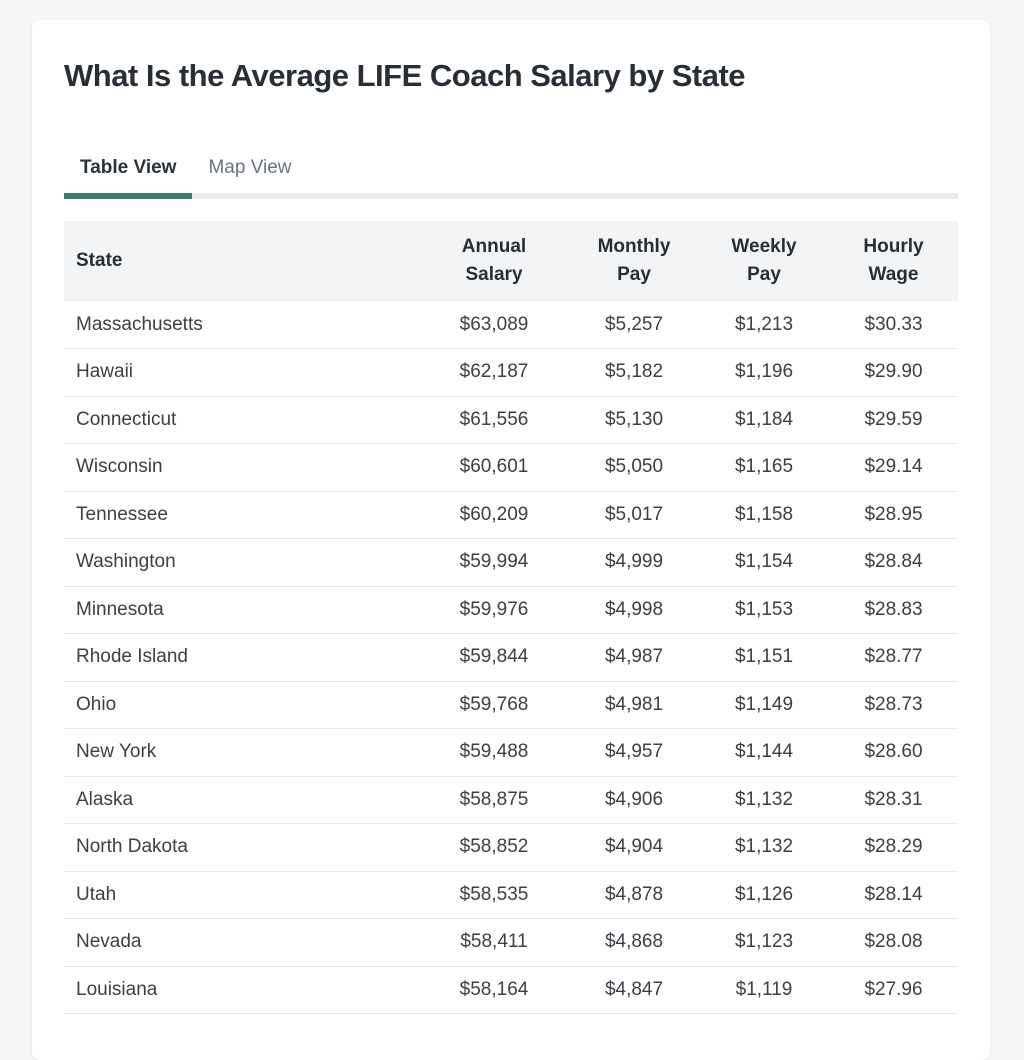  I want to click on state-cell: Minnesota, so click(241, 609).